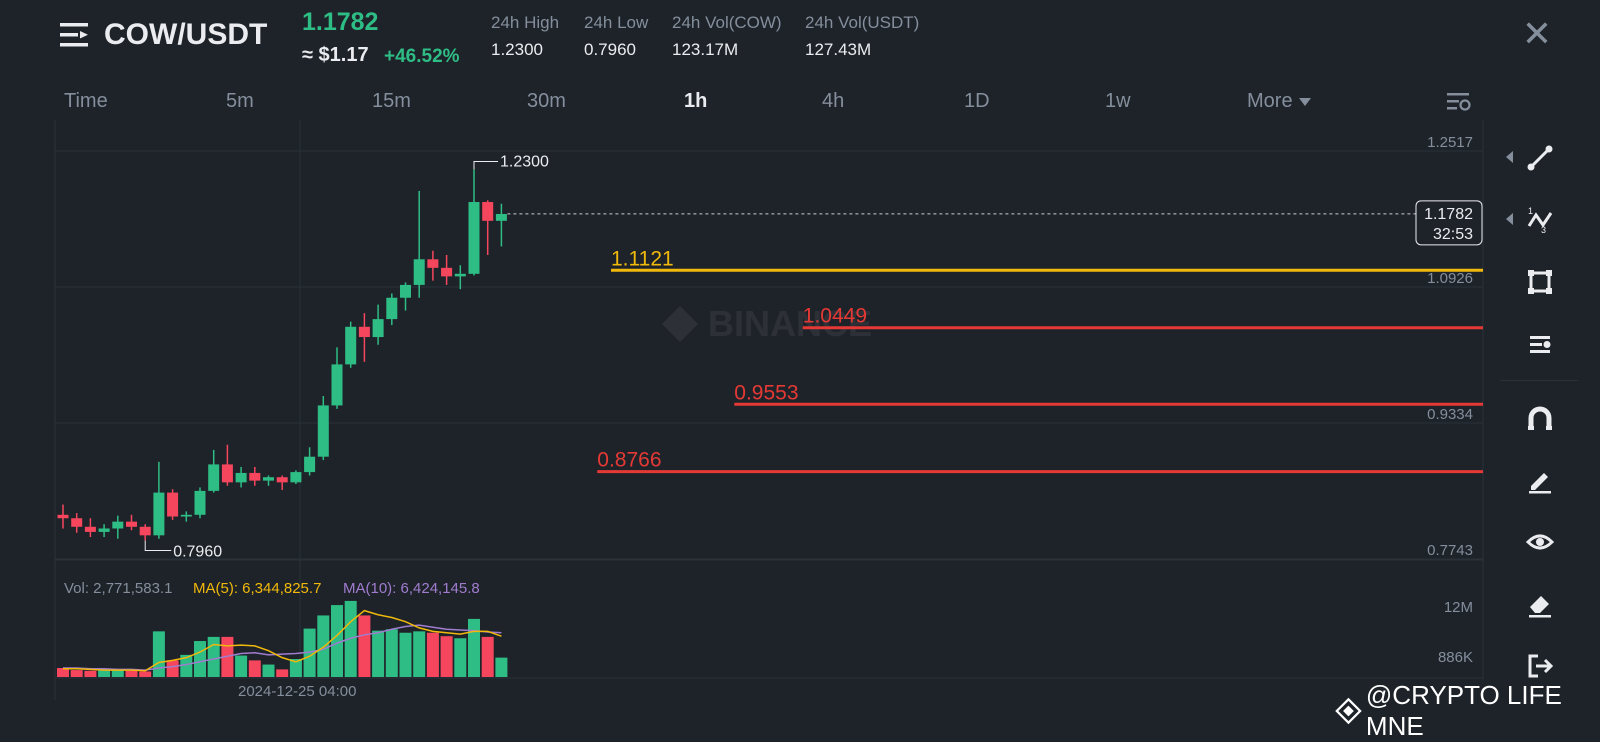 The image size is (1600, 742). I want to click on tab-more-label: More, so click(1270, 101).